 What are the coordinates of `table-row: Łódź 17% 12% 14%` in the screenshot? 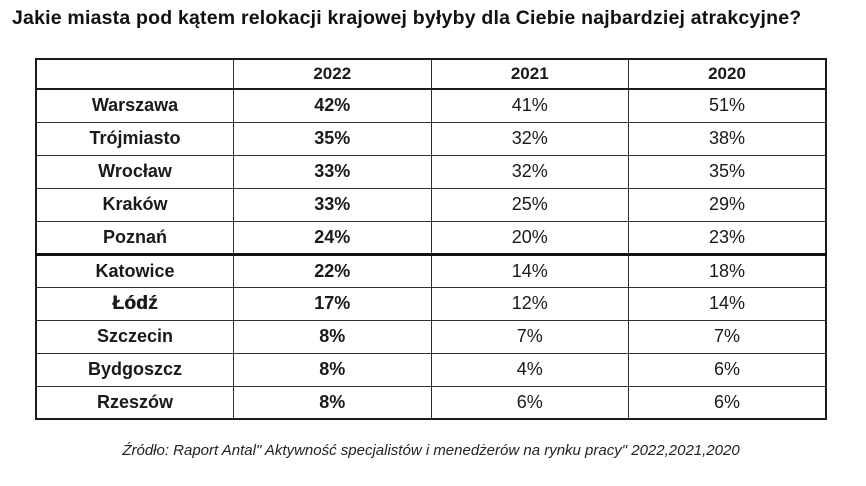 It's located at (431, 303).